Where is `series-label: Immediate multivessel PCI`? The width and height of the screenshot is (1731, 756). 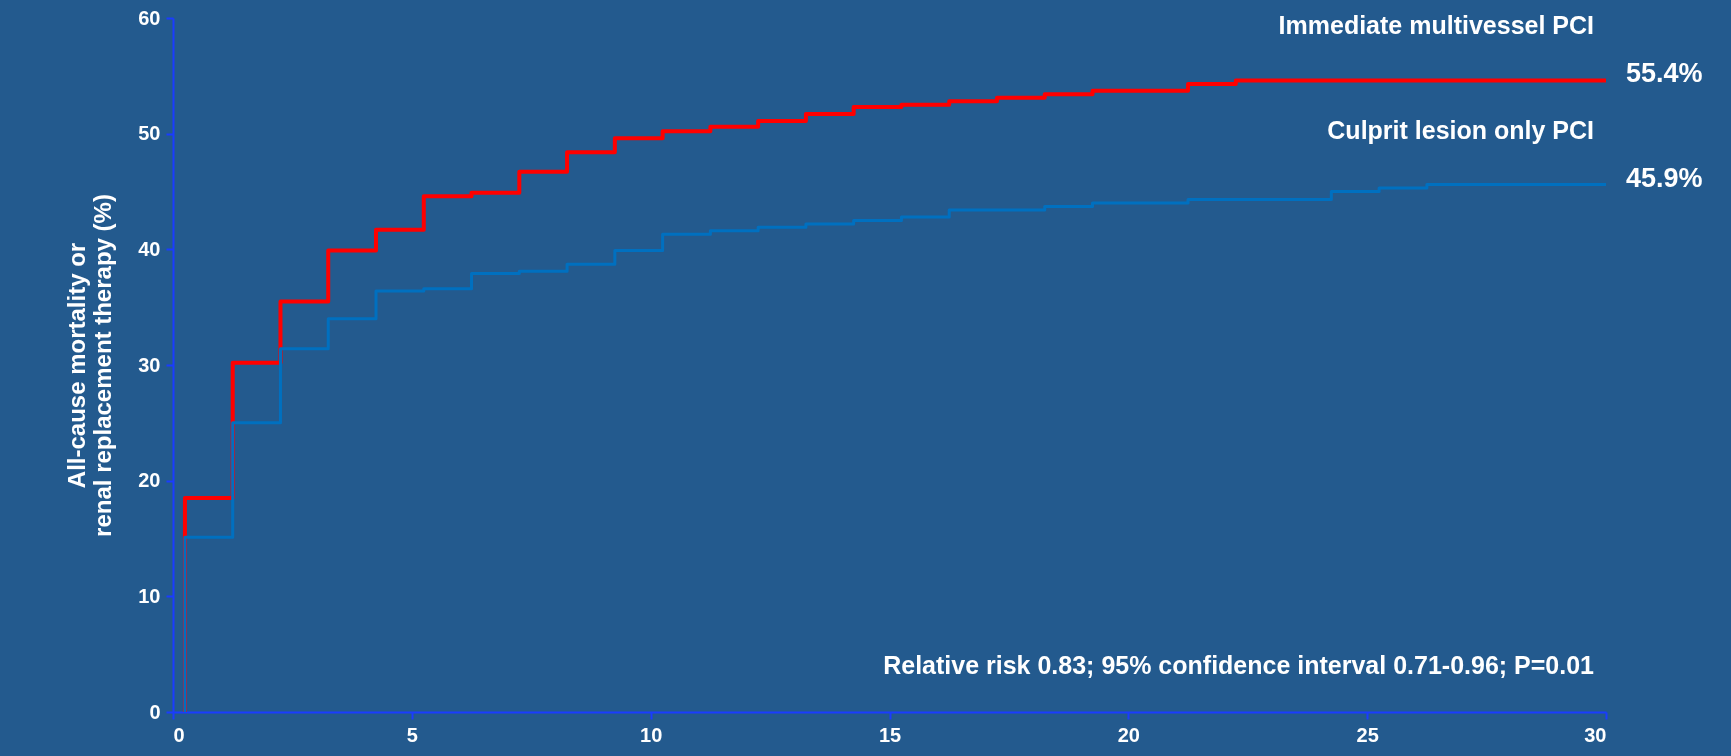
series-label: Immediate multivessel PCI is located at coordinates (1436, 25).